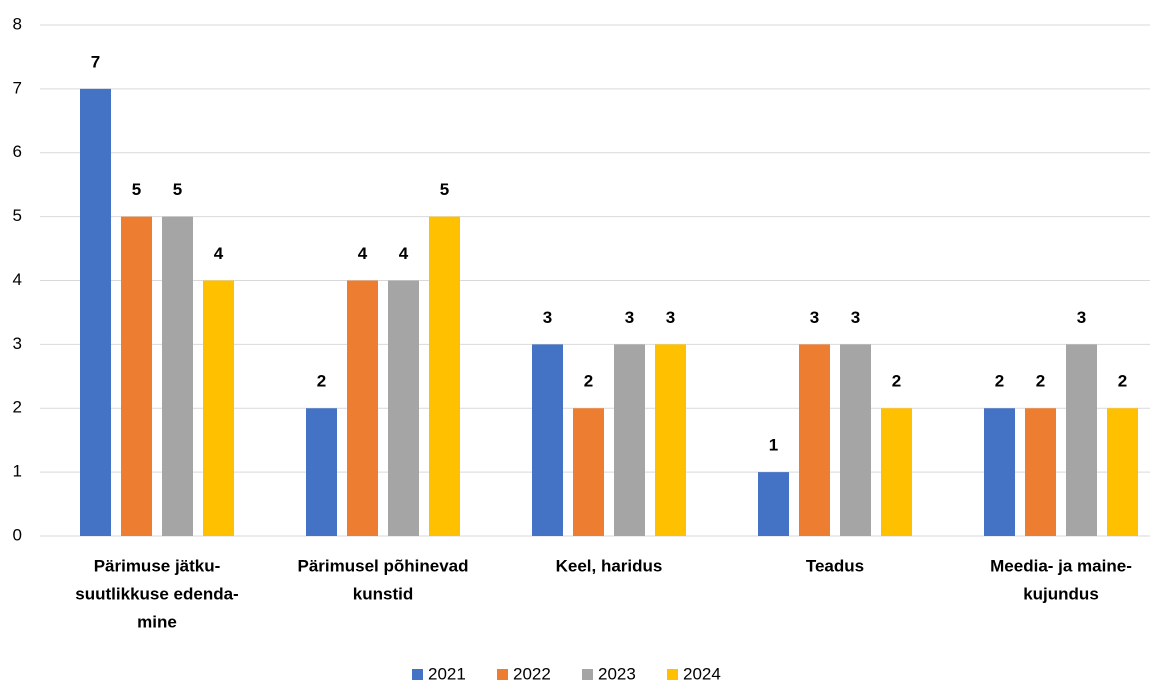 The height and width of the screenshot is (691, 1164). Describe the element at coordinates (835, 565) in the screenshot. I see `x-tick-label: Teadus` at that location.